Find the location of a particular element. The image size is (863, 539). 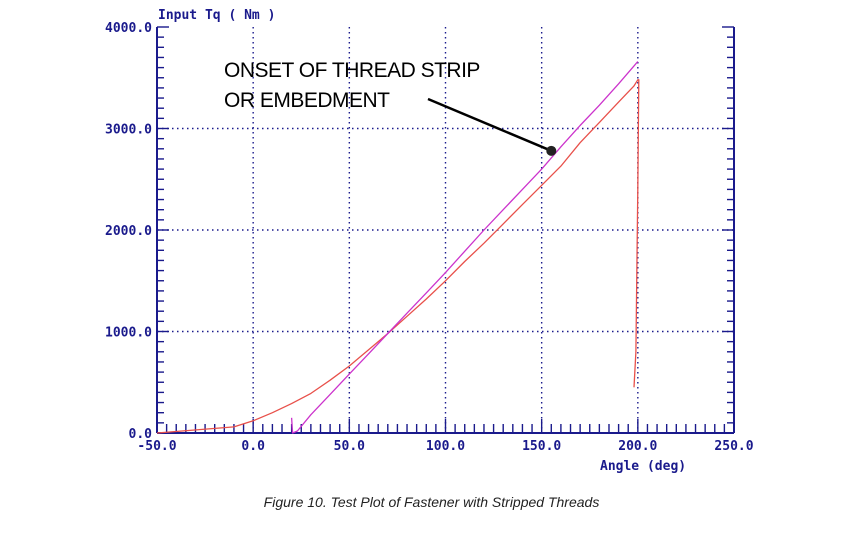

annotation-arrow is located at coordinates (489, 124).